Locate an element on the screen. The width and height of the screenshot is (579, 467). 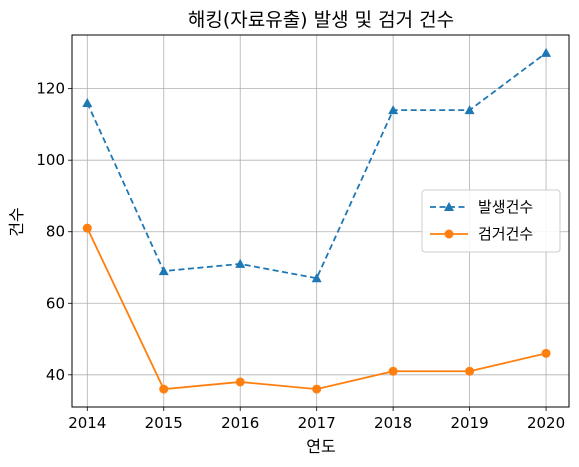
chart-title: 해킹(자료유출) 발생 및 검거 건수 is located at coordinates (321, 20).